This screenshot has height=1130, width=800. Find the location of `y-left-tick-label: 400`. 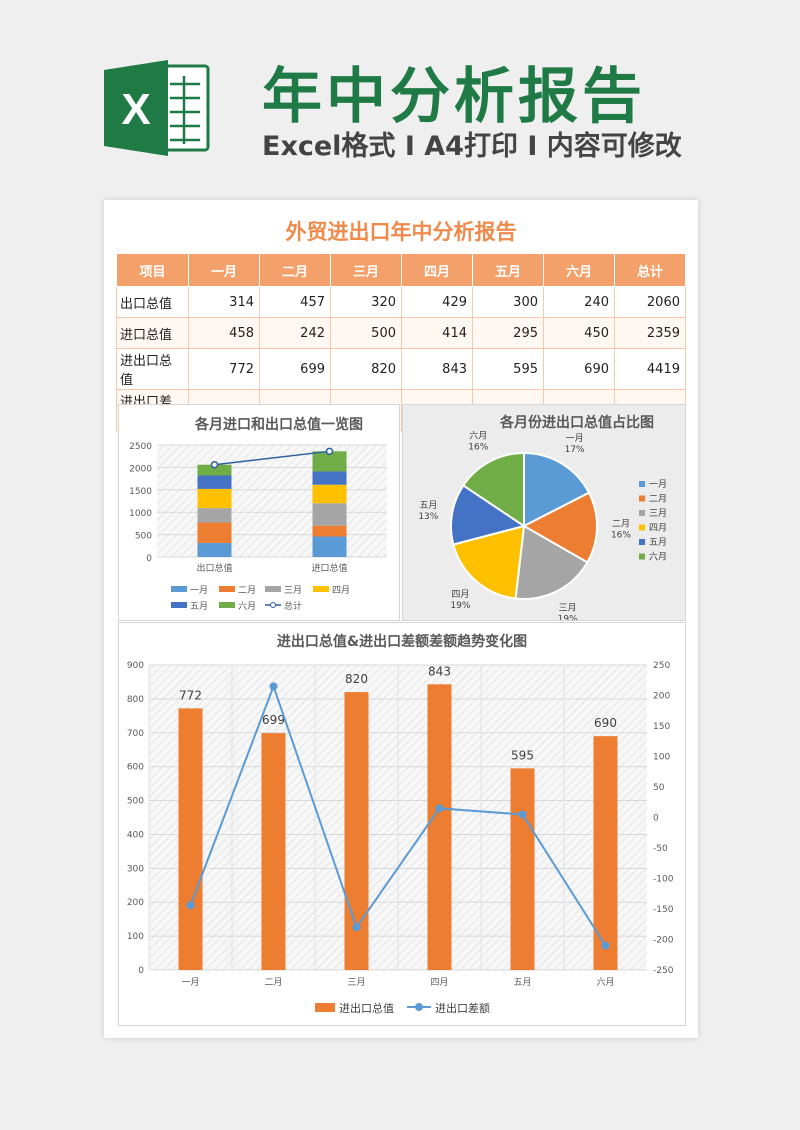

y-left-tick-label: 400 is located at coordinates (135, 835).